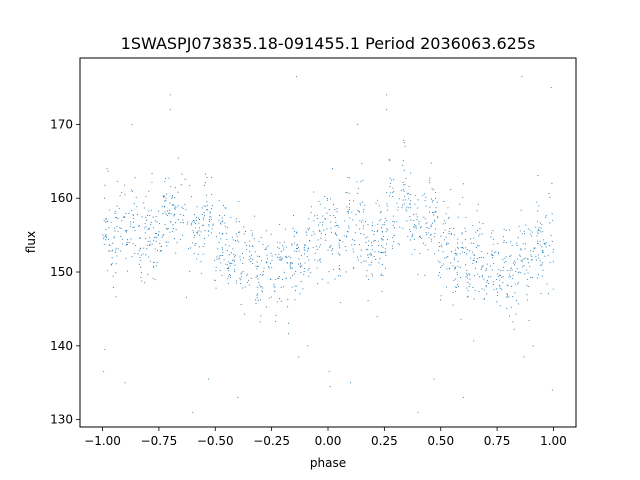  What do you see at coordinates (61, 272) in the screenshot?
I see `y-tick-label: 150` at bounding box center [61, 272].